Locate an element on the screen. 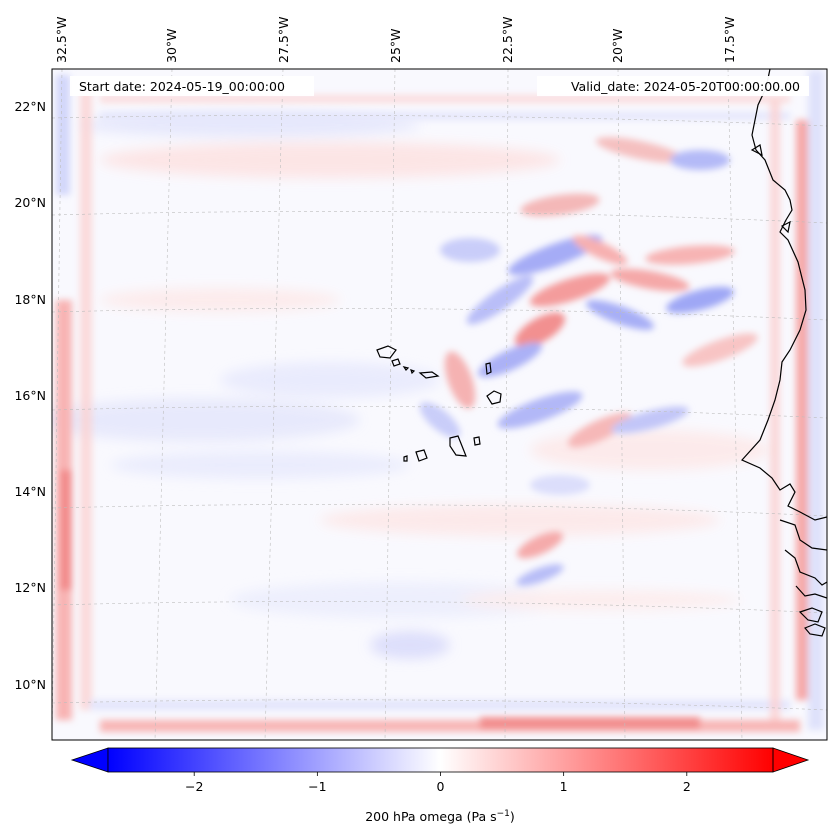  lon-label-32.5W: 32.5°W is located at coordinates (61, 40).